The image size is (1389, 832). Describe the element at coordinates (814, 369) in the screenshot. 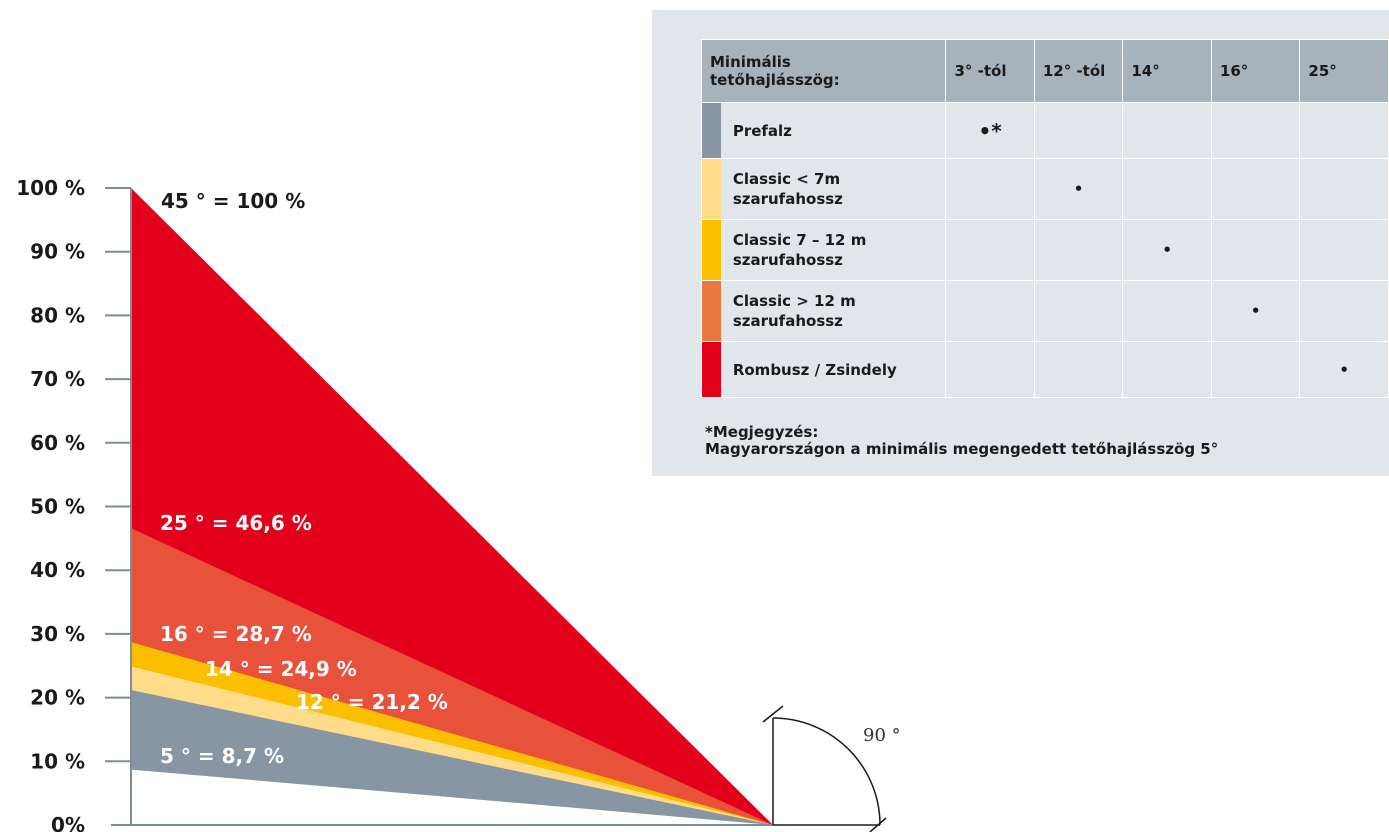

I see `row-name-line: Rombusz / Zsindely` at that location.